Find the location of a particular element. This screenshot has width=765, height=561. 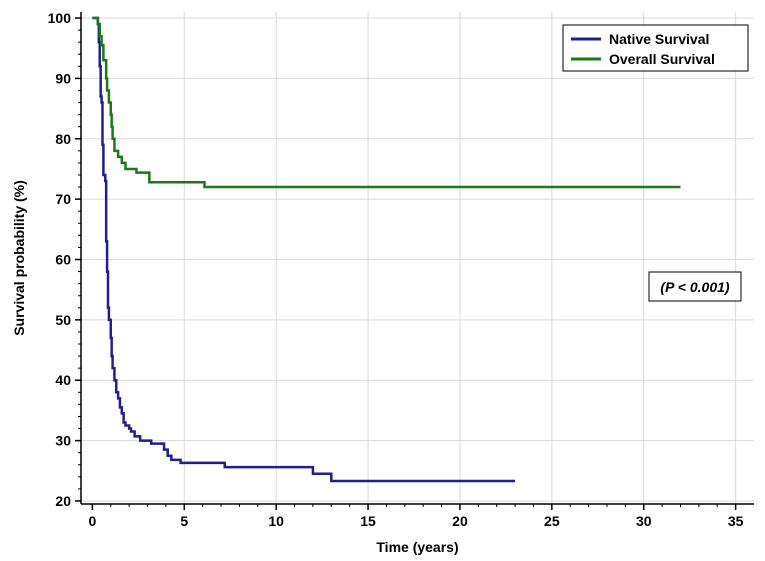

y-tick-label: 20 is located at coordinates (63, 501).